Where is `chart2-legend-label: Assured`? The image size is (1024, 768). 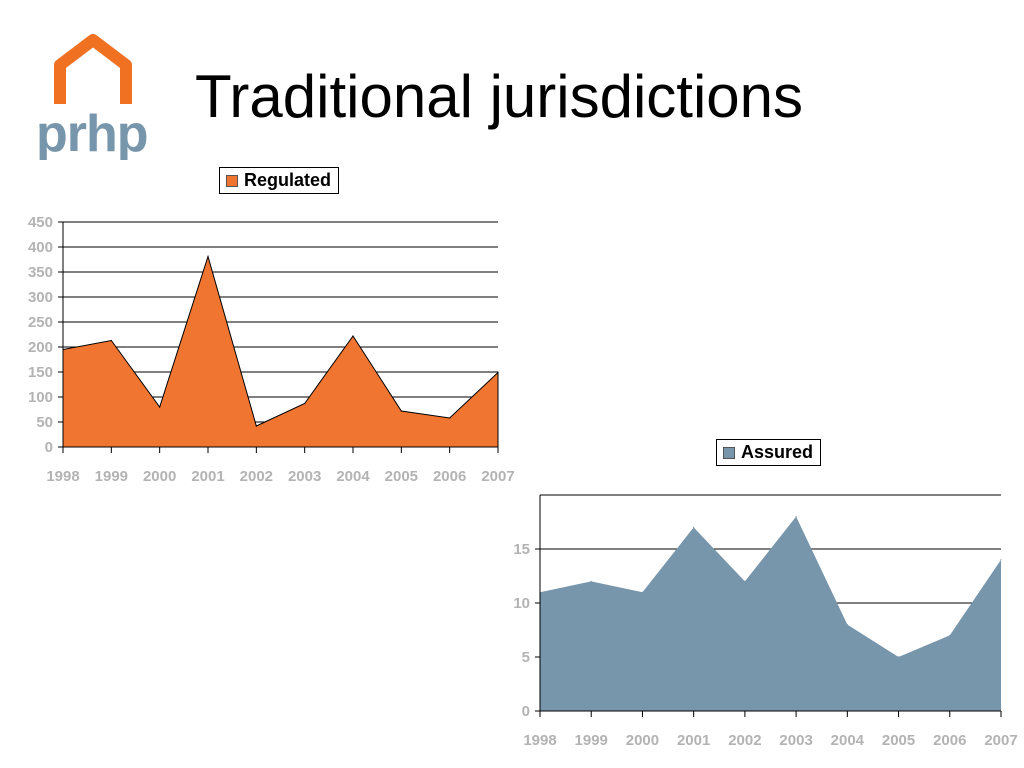 chart2-legend-label: Assured is located at coordinates (777, 452).